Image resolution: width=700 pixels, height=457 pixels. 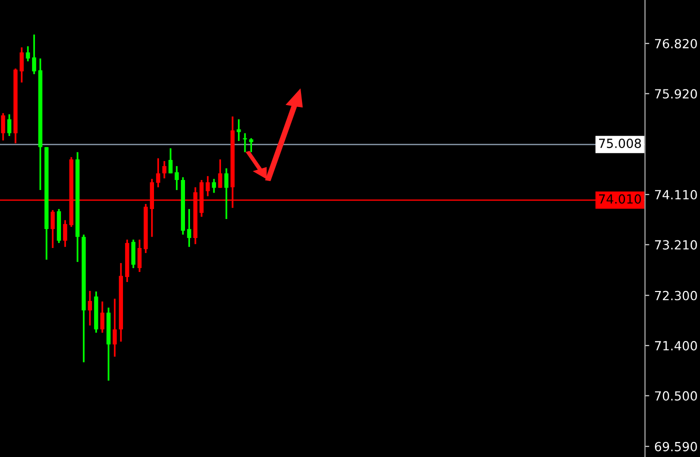 I want to click on y-tick-label: 76.820, so click(x=676, y=43).